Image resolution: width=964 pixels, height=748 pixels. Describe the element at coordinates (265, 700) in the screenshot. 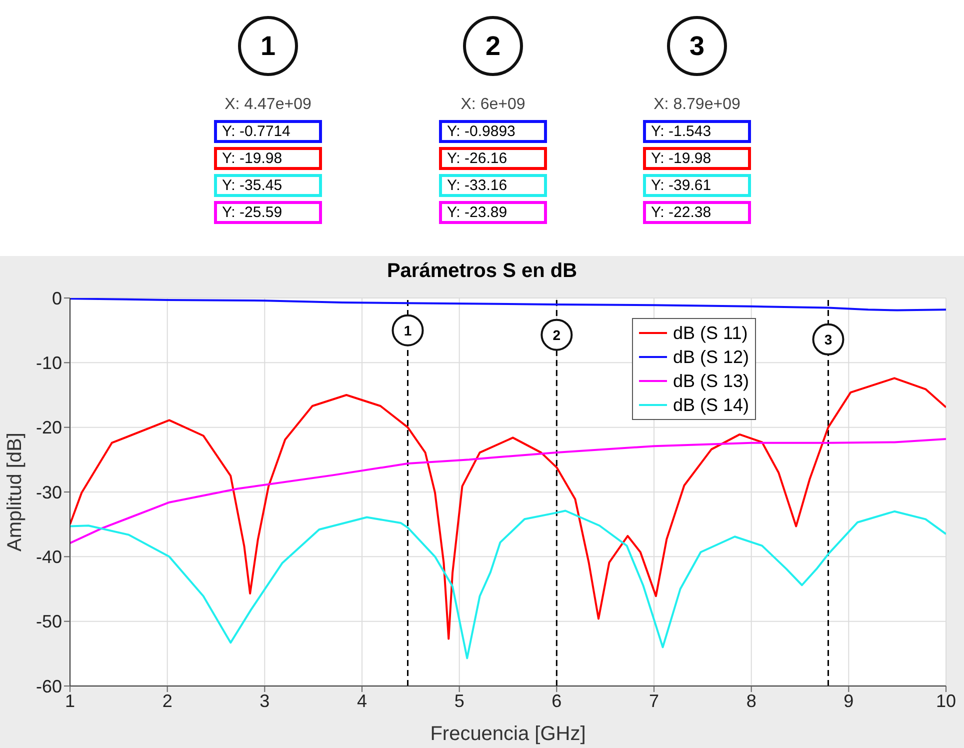

I see `x-tick-label: 3` at that location.